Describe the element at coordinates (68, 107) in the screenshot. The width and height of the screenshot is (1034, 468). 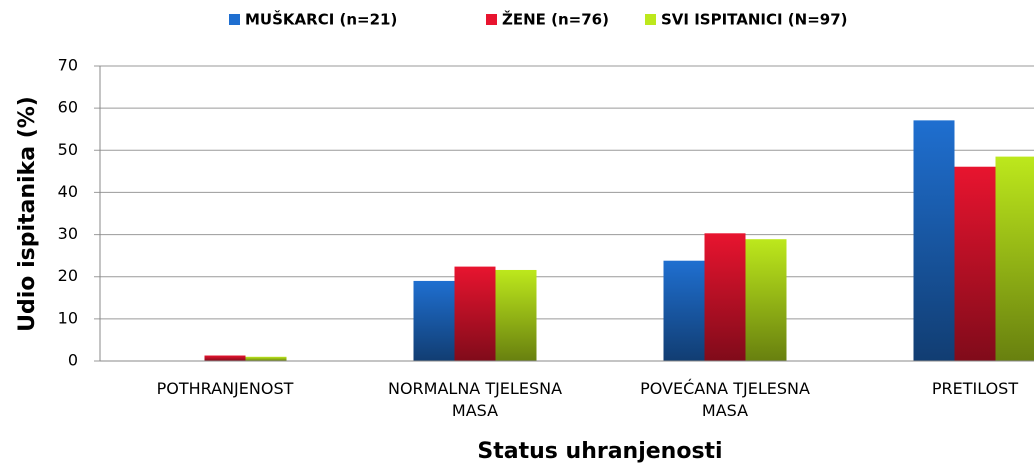
I see `y-tick-label: 60` at that location.